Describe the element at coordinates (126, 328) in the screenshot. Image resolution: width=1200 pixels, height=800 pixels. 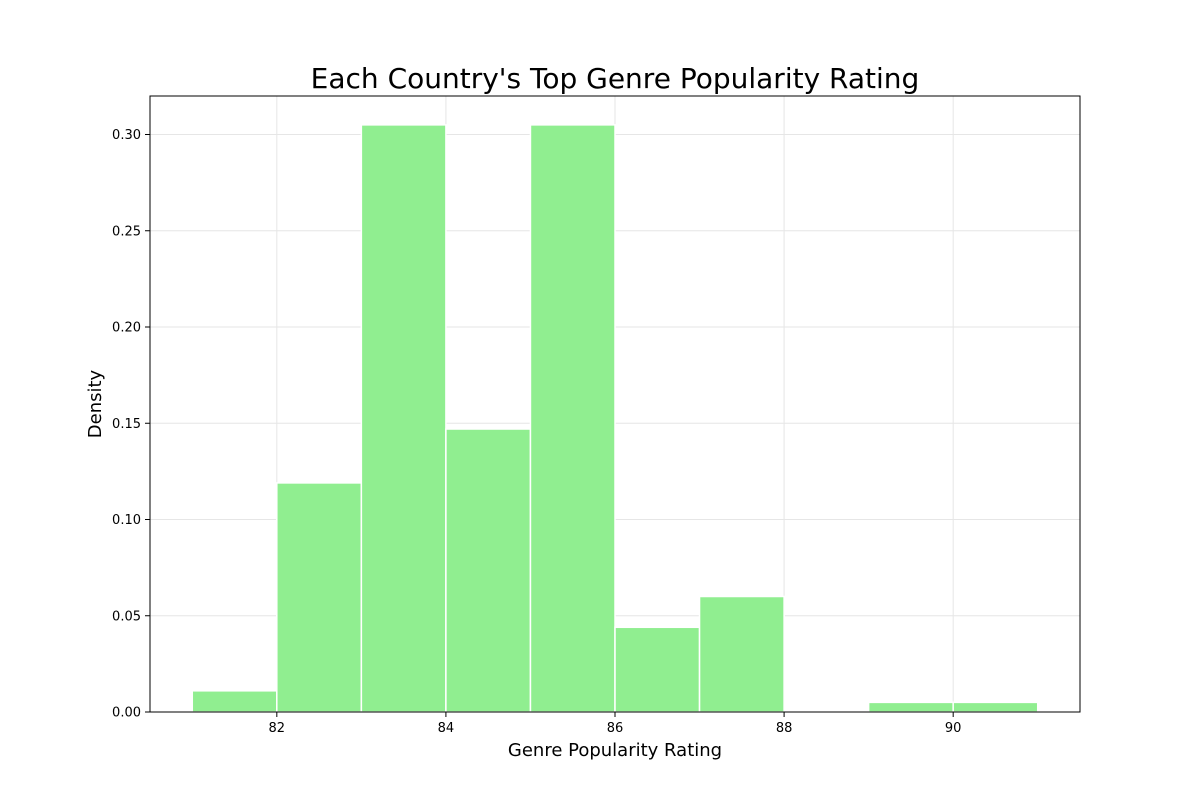
I see `y-tick-label: 0.20` at that location.